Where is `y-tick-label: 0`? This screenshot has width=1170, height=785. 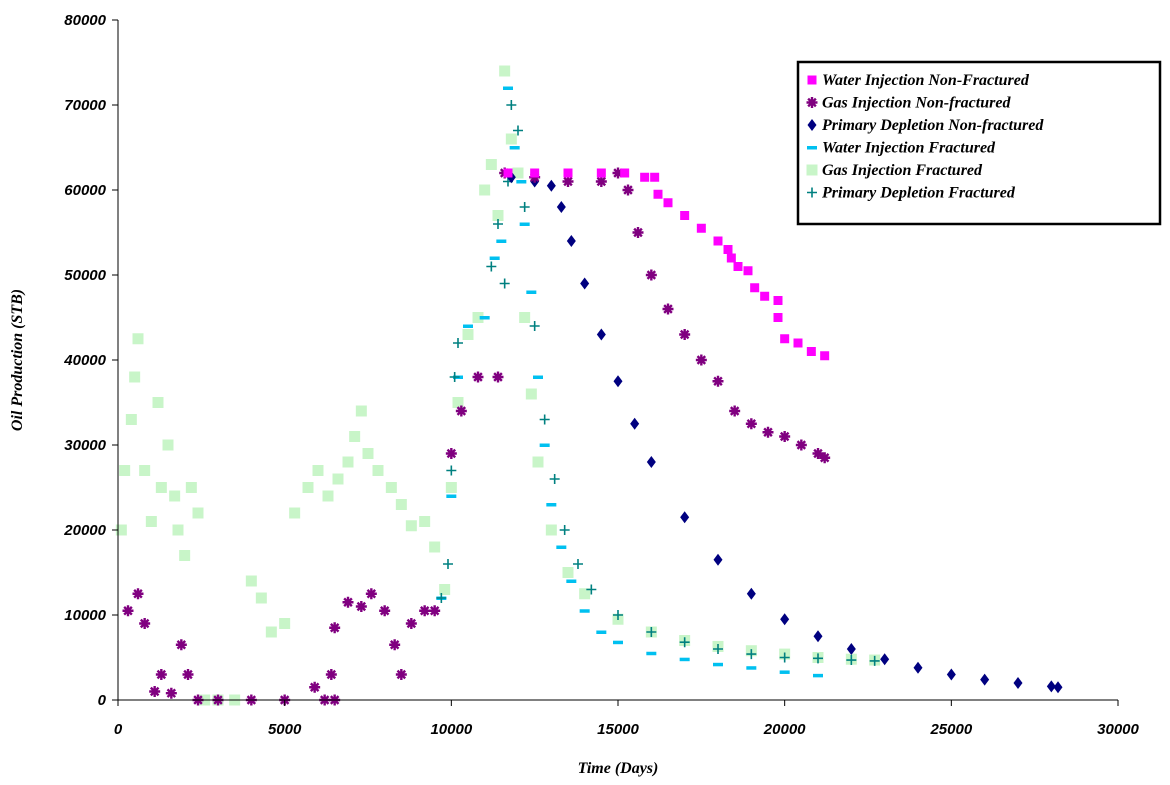 y-tick-label: 0 is located at coordinates (102, 700).